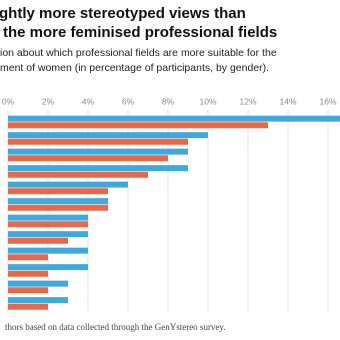  I want to click on x-tick-label: 14%, so click(287, 101).